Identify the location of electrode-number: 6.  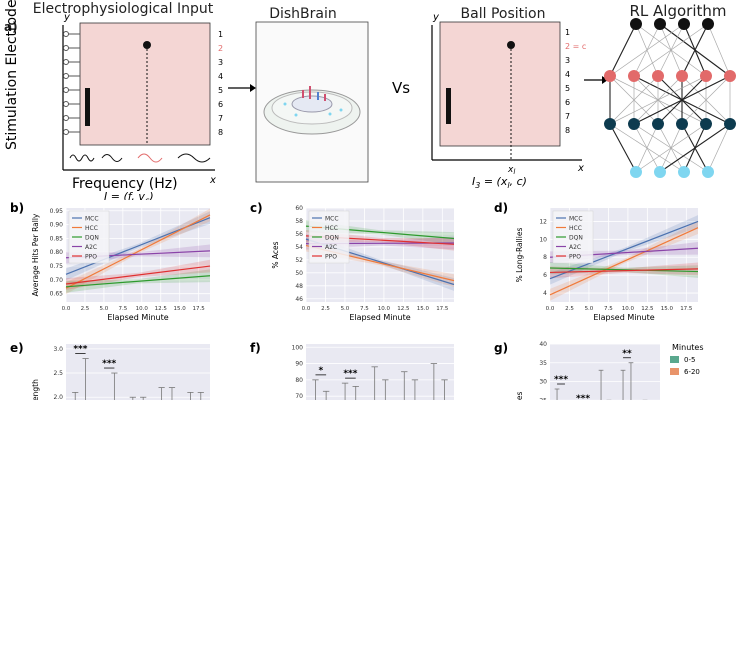
(220, 104).